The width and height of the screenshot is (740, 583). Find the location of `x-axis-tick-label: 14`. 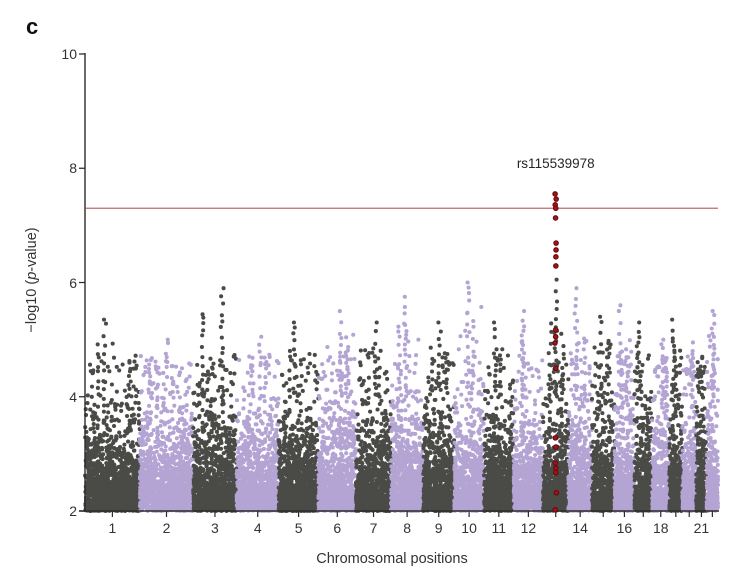

x-axis-tick-label: 14 is located at coordinates (580, 528).